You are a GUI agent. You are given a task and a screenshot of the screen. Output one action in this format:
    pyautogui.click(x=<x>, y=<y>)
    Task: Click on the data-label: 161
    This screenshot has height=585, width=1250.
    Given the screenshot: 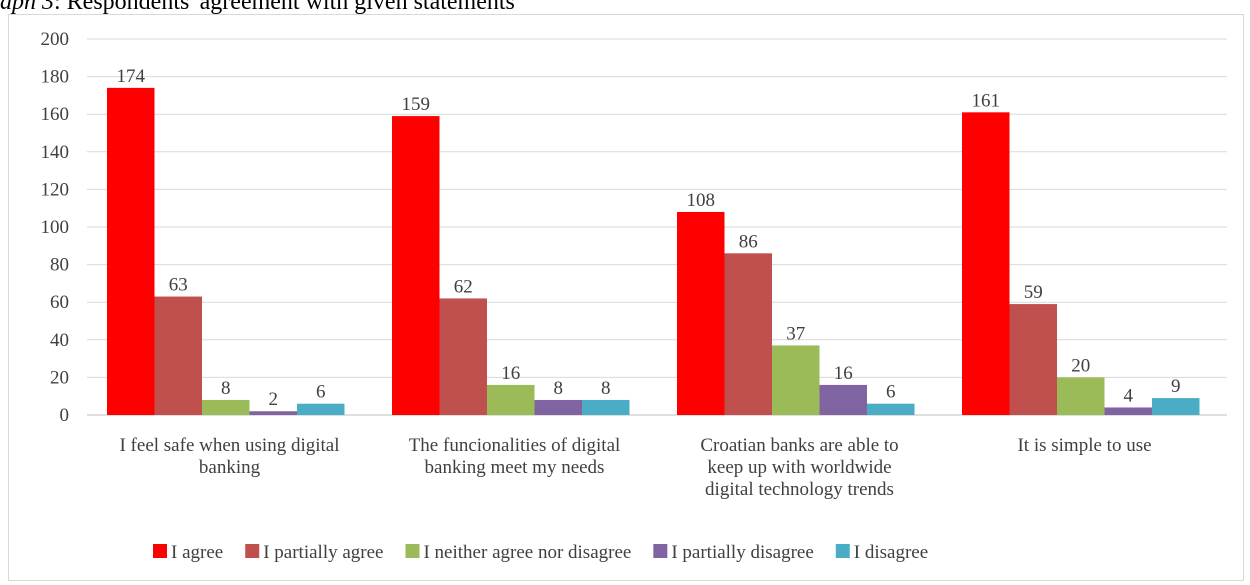 What is the action you would take?
    pyautogui.click(x=986, y=100)
    